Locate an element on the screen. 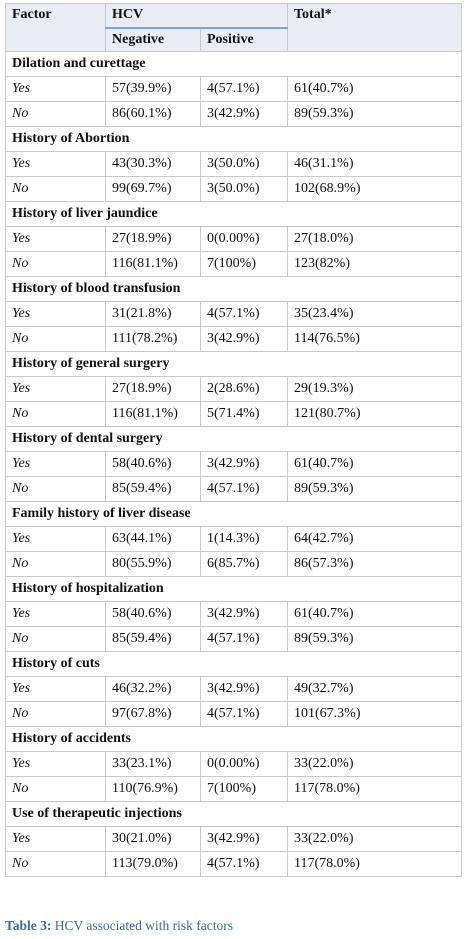  cell: 99(69.7%) is located at coordinates (153, 189).